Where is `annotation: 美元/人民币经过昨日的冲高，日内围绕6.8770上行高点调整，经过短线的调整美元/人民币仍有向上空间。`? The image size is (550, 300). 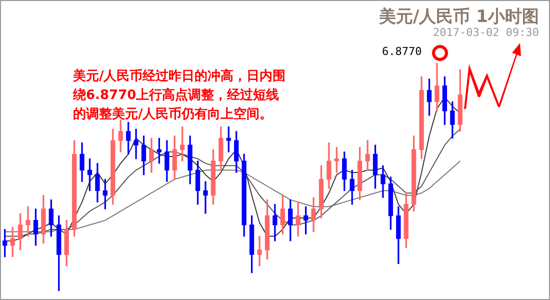
annotation: 美元/人民币经过昨日的冲高，日内围绕6.8770上行高点调整，经过短线的调整美元/人民币仍有向上空间。 is located at coordinates (180, 96).